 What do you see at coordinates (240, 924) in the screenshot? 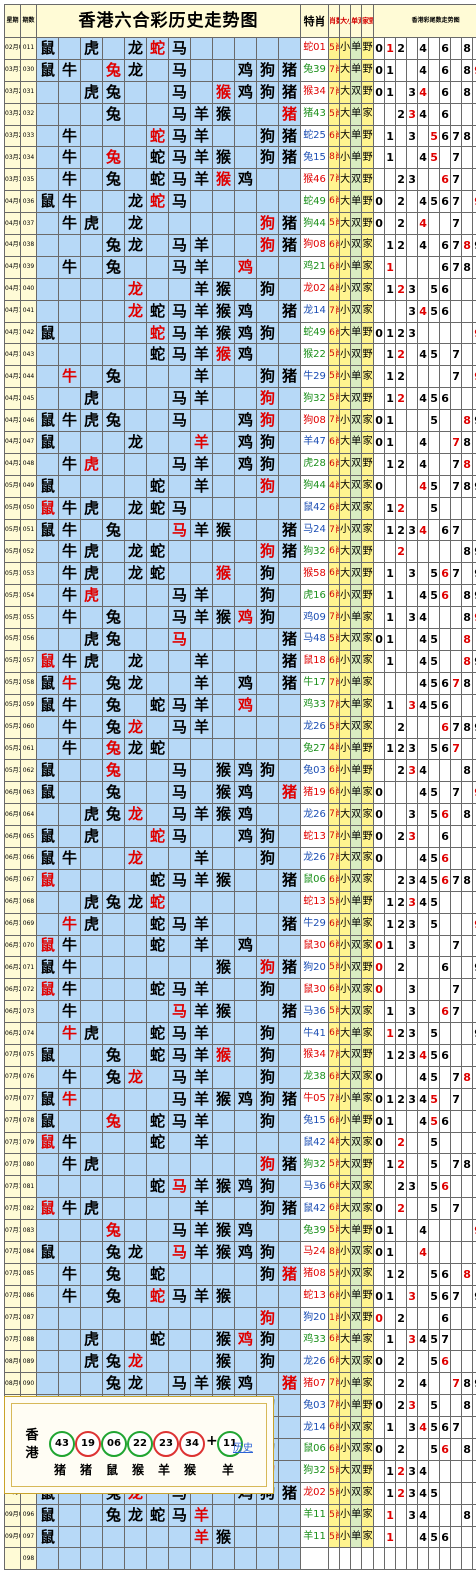
I see `table-row: 06月17周二069牛虎蛇马羊猪牛296肖小单家12359` at bounding box center [240, 924].